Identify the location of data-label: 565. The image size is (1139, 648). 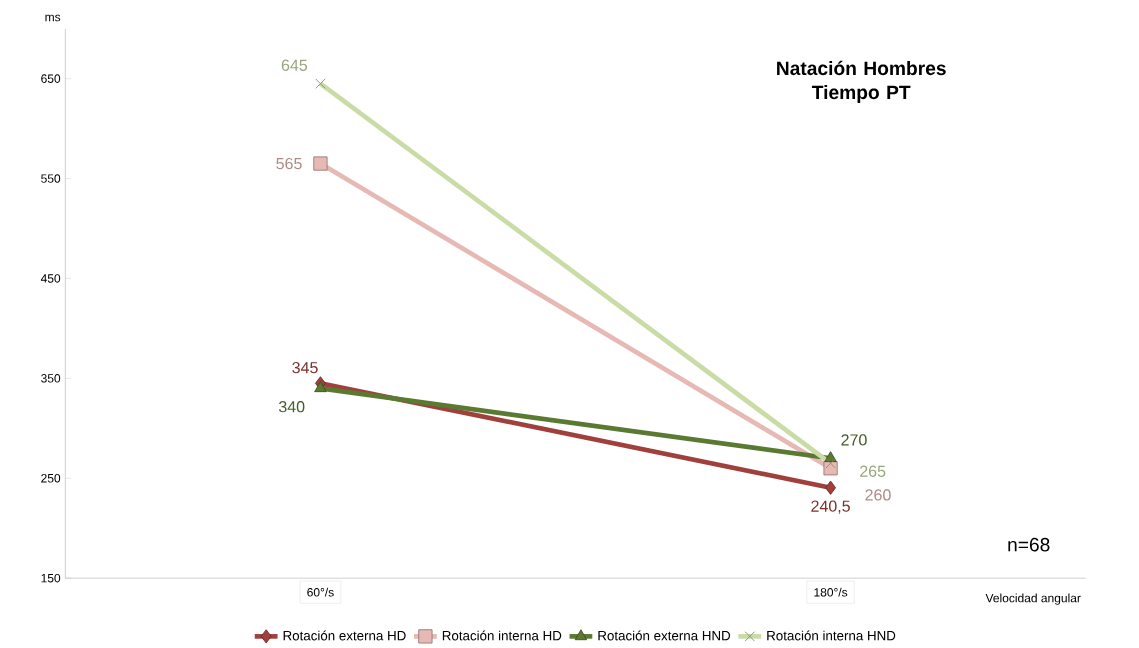
(289, 164).